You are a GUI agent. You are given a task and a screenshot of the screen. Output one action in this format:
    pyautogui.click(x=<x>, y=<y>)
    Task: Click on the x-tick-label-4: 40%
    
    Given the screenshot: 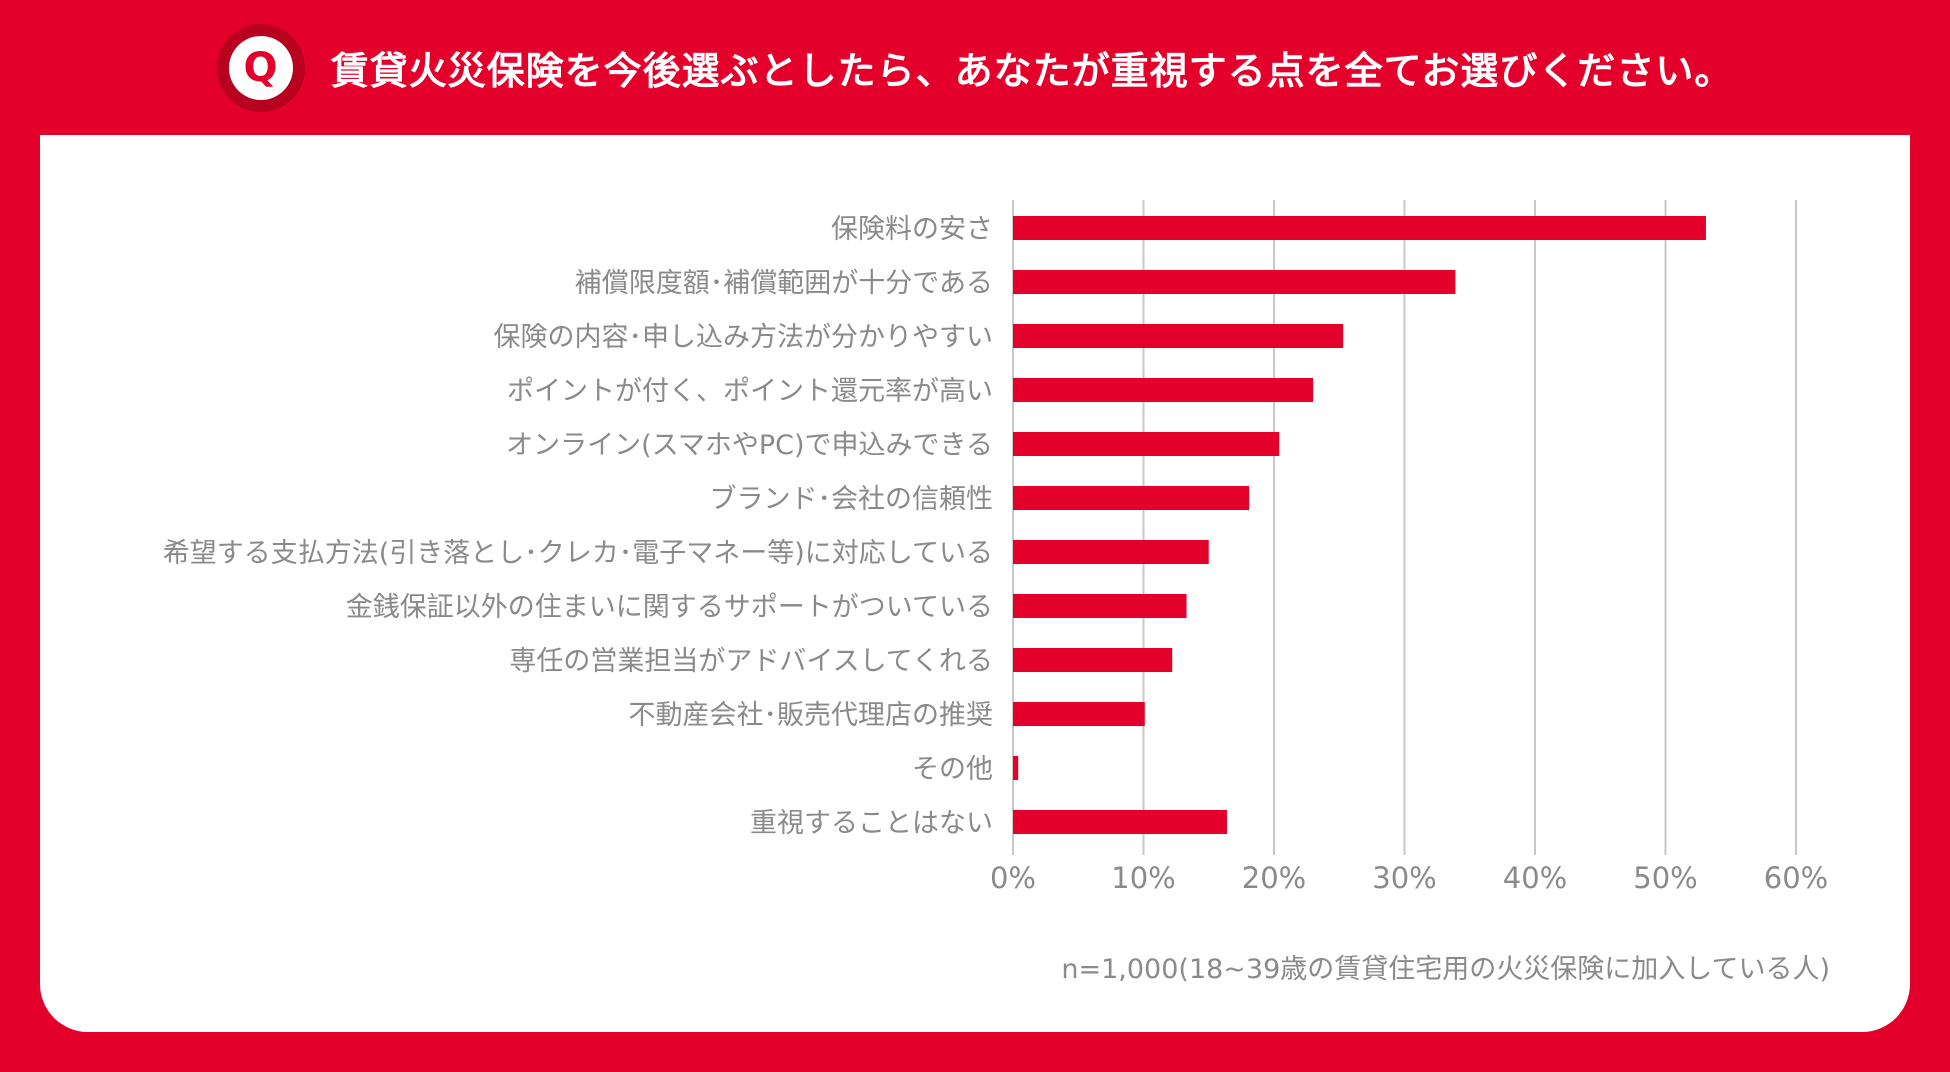 What is the action you would take?
    pyautogui.click(x=1535, y=878)
    